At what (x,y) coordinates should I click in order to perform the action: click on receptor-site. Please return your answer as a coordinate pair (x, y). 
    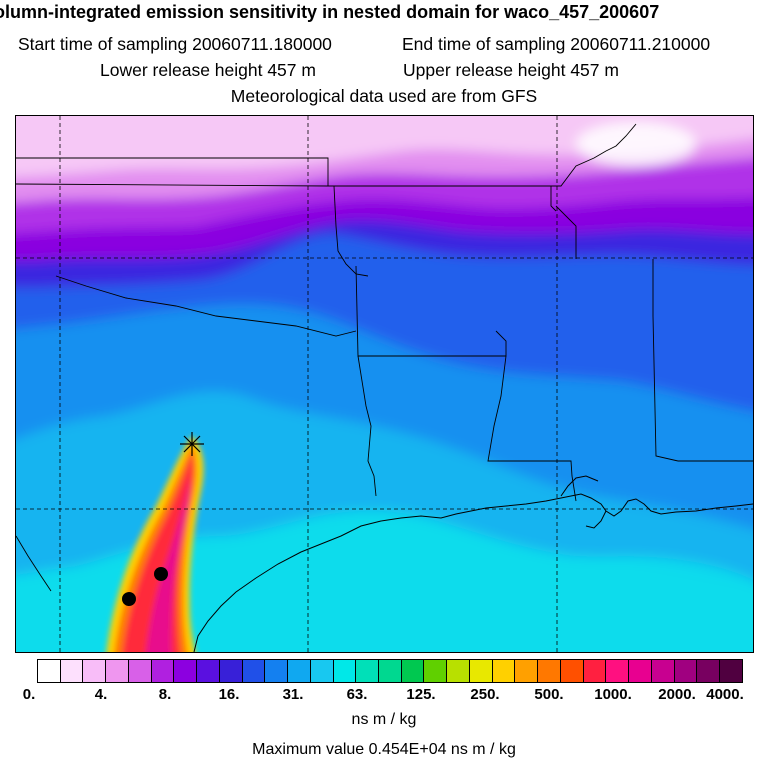
    Looking at the image, I should click on (192, 444).